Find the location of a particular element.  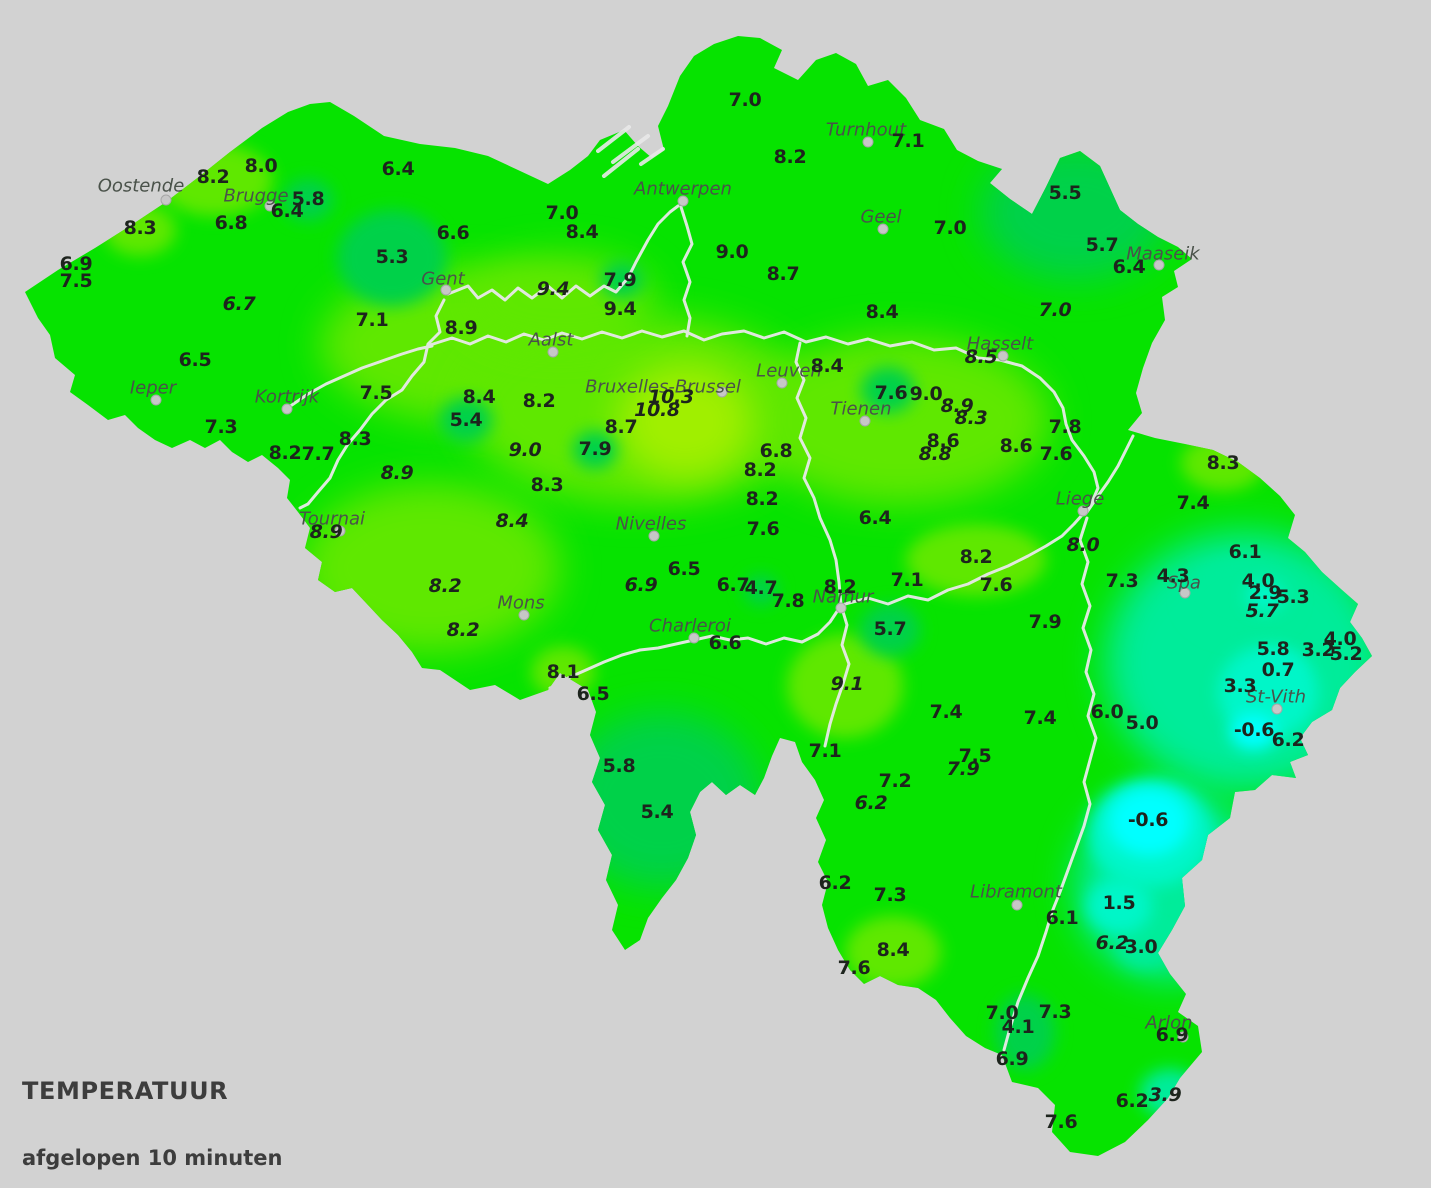

harbour-docks is located at coordinates (630, 151).